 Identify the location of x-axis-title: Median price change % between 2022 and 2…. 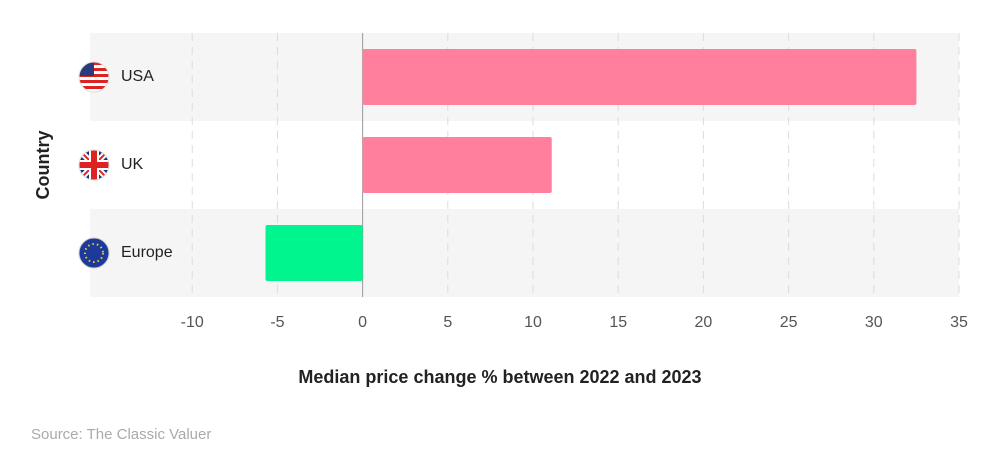
(499, 377).